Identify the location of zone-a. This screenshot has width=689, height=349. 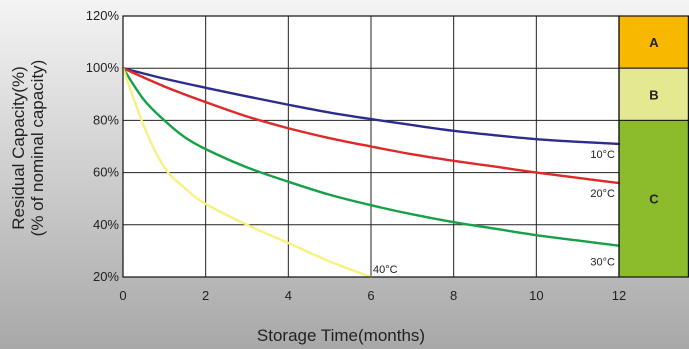
(653, 42).